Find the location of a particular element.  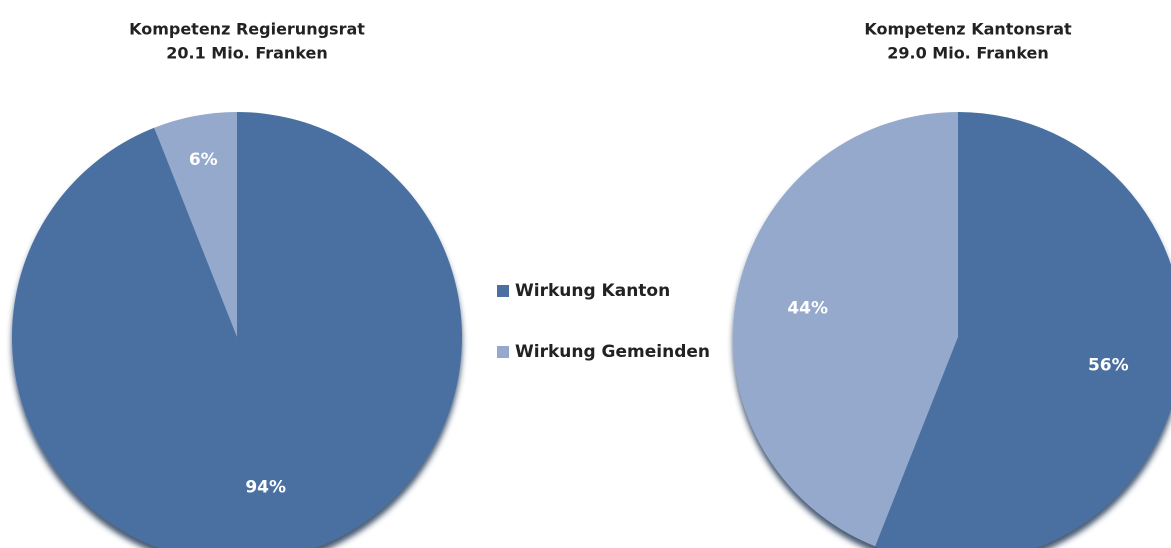

chart-title: Kompetenz Regierungsrat is located at coordinates (247, 29).